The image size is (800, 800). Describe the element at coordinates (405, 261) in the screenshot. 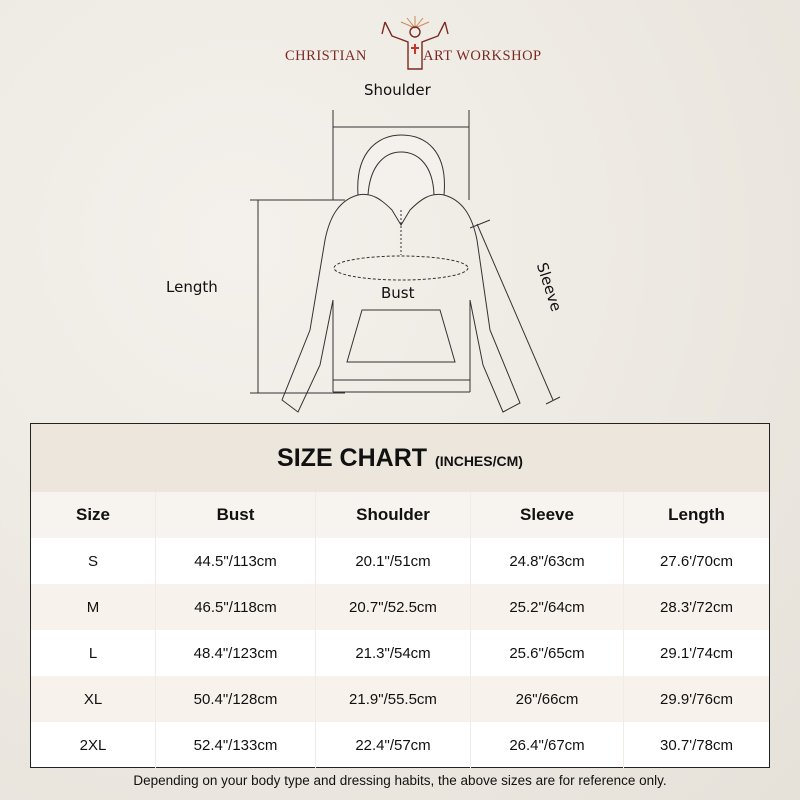

I see `hoodie-outline` at that location.